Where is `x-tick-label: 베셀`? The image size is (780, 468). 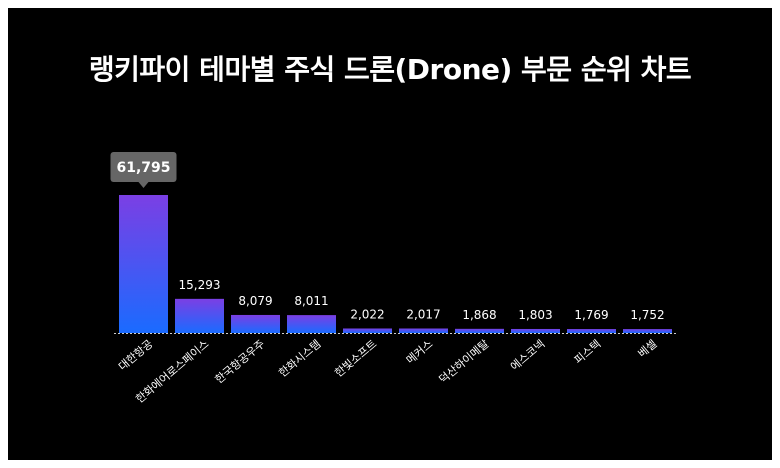 x-tick-label: 베셀 is located at coordinates (648, 348).